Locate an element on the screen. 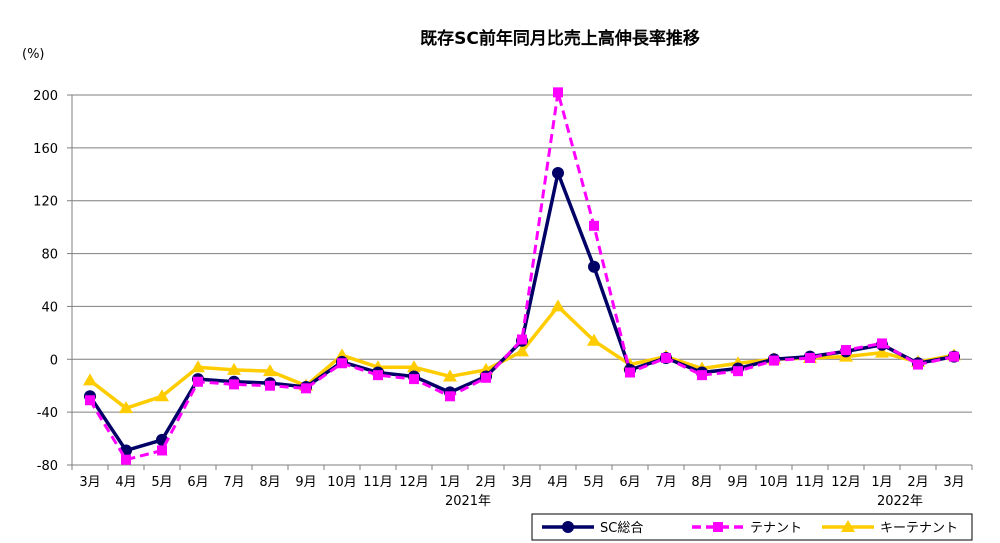 The image size is (1000, 543). y-tick-label: -80 is located at coordinates (47, 466).